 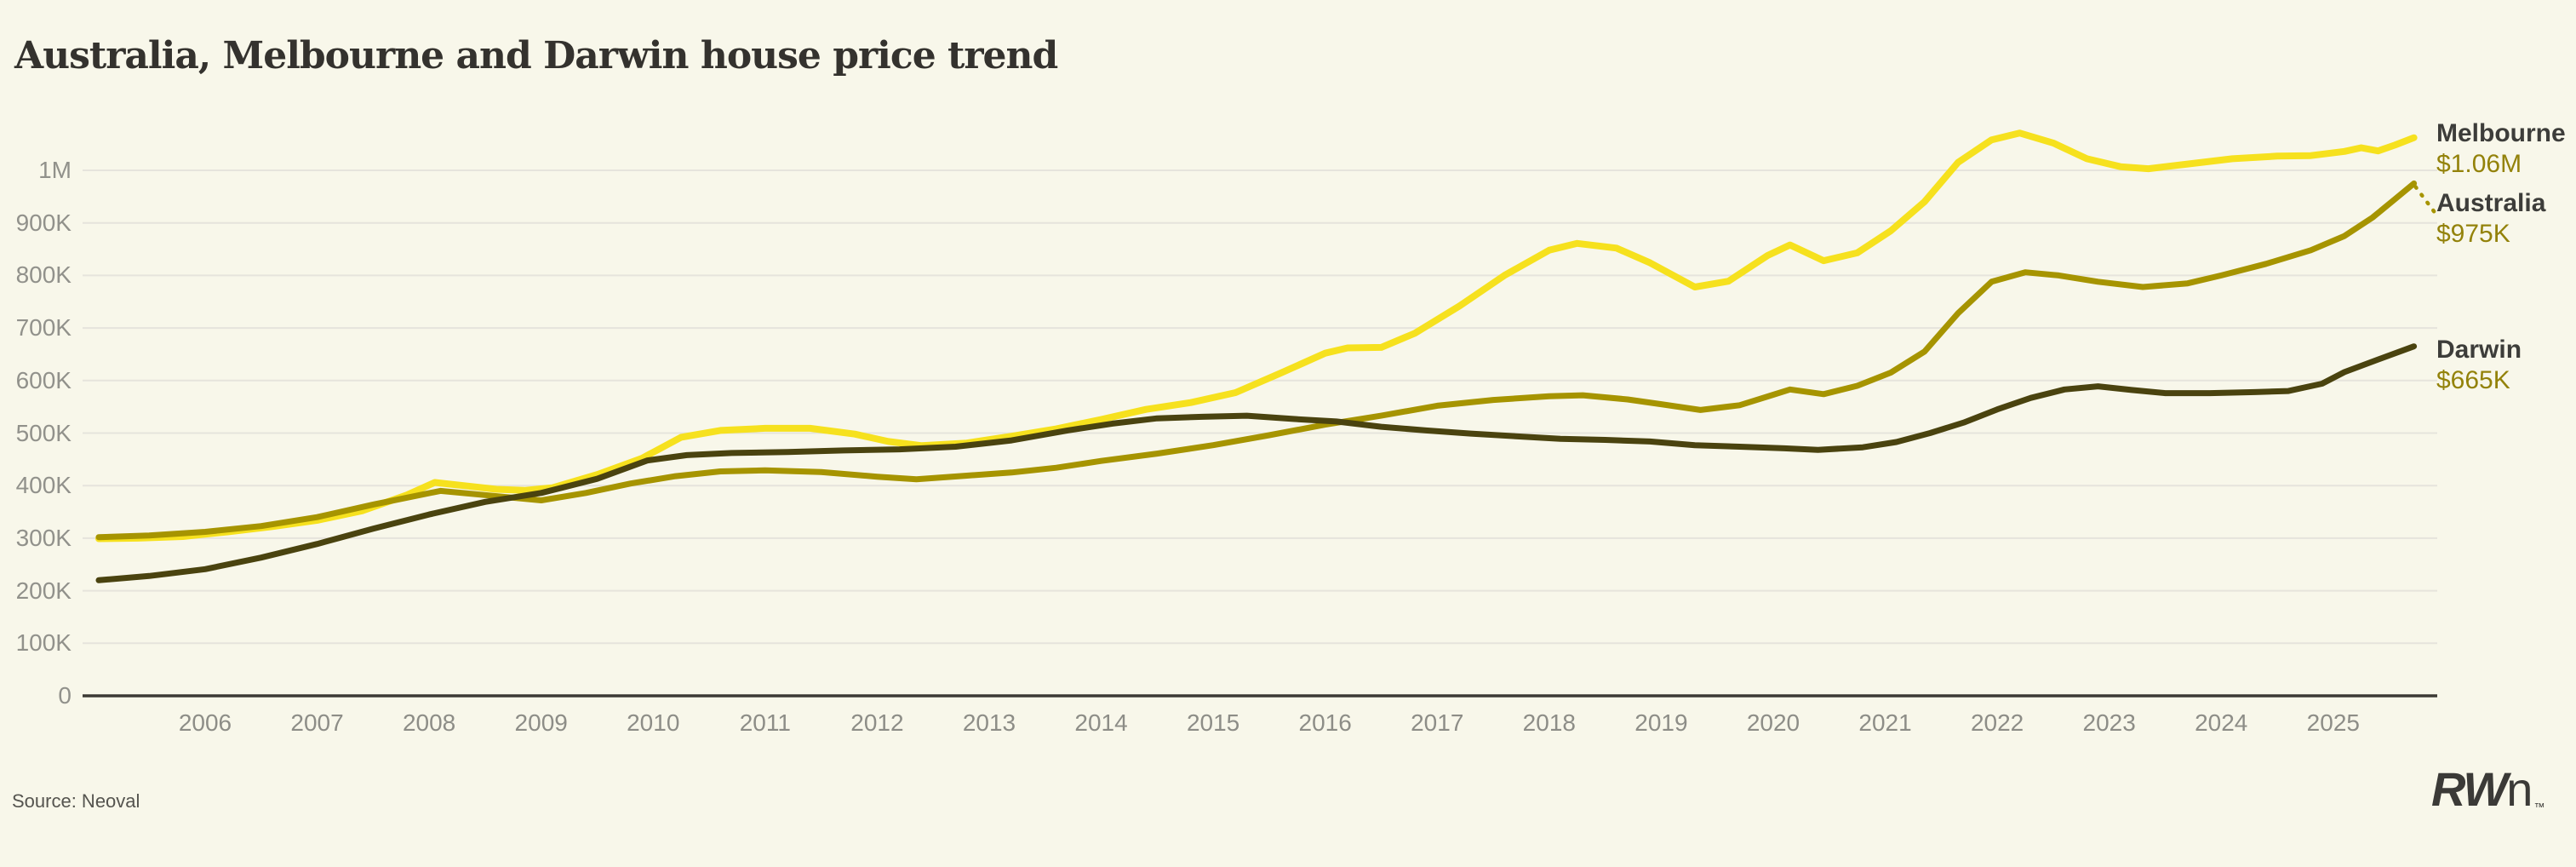 I want to click on x-tick-label: 2022, so click(x=1997, y=722).